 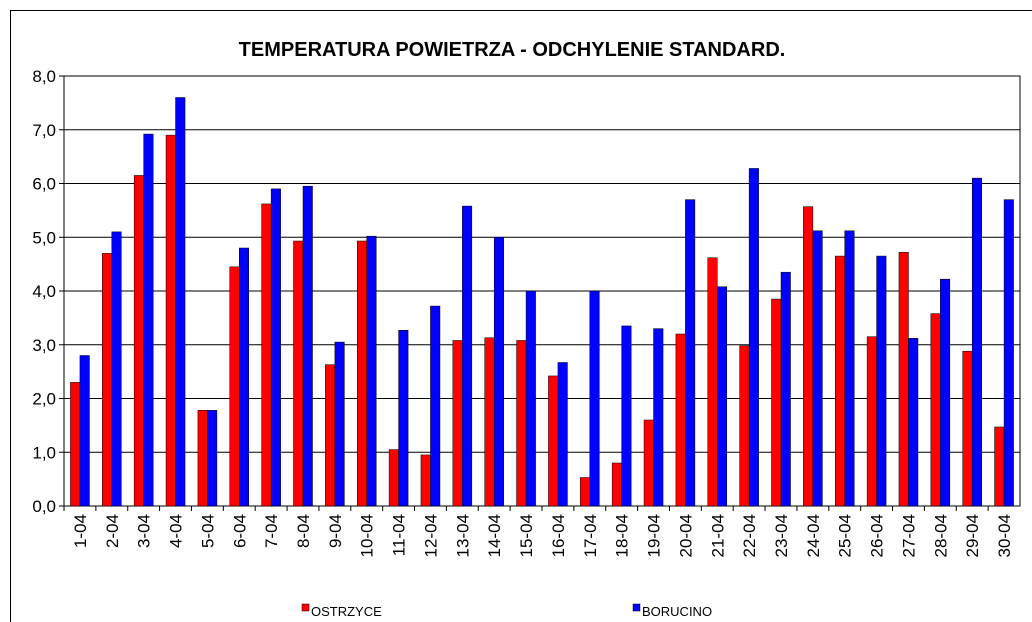 What do you see at coordinates (430, 535) in the screenshot?
I see `x-tick-label: 12-04` at bounding box center [430, 535].